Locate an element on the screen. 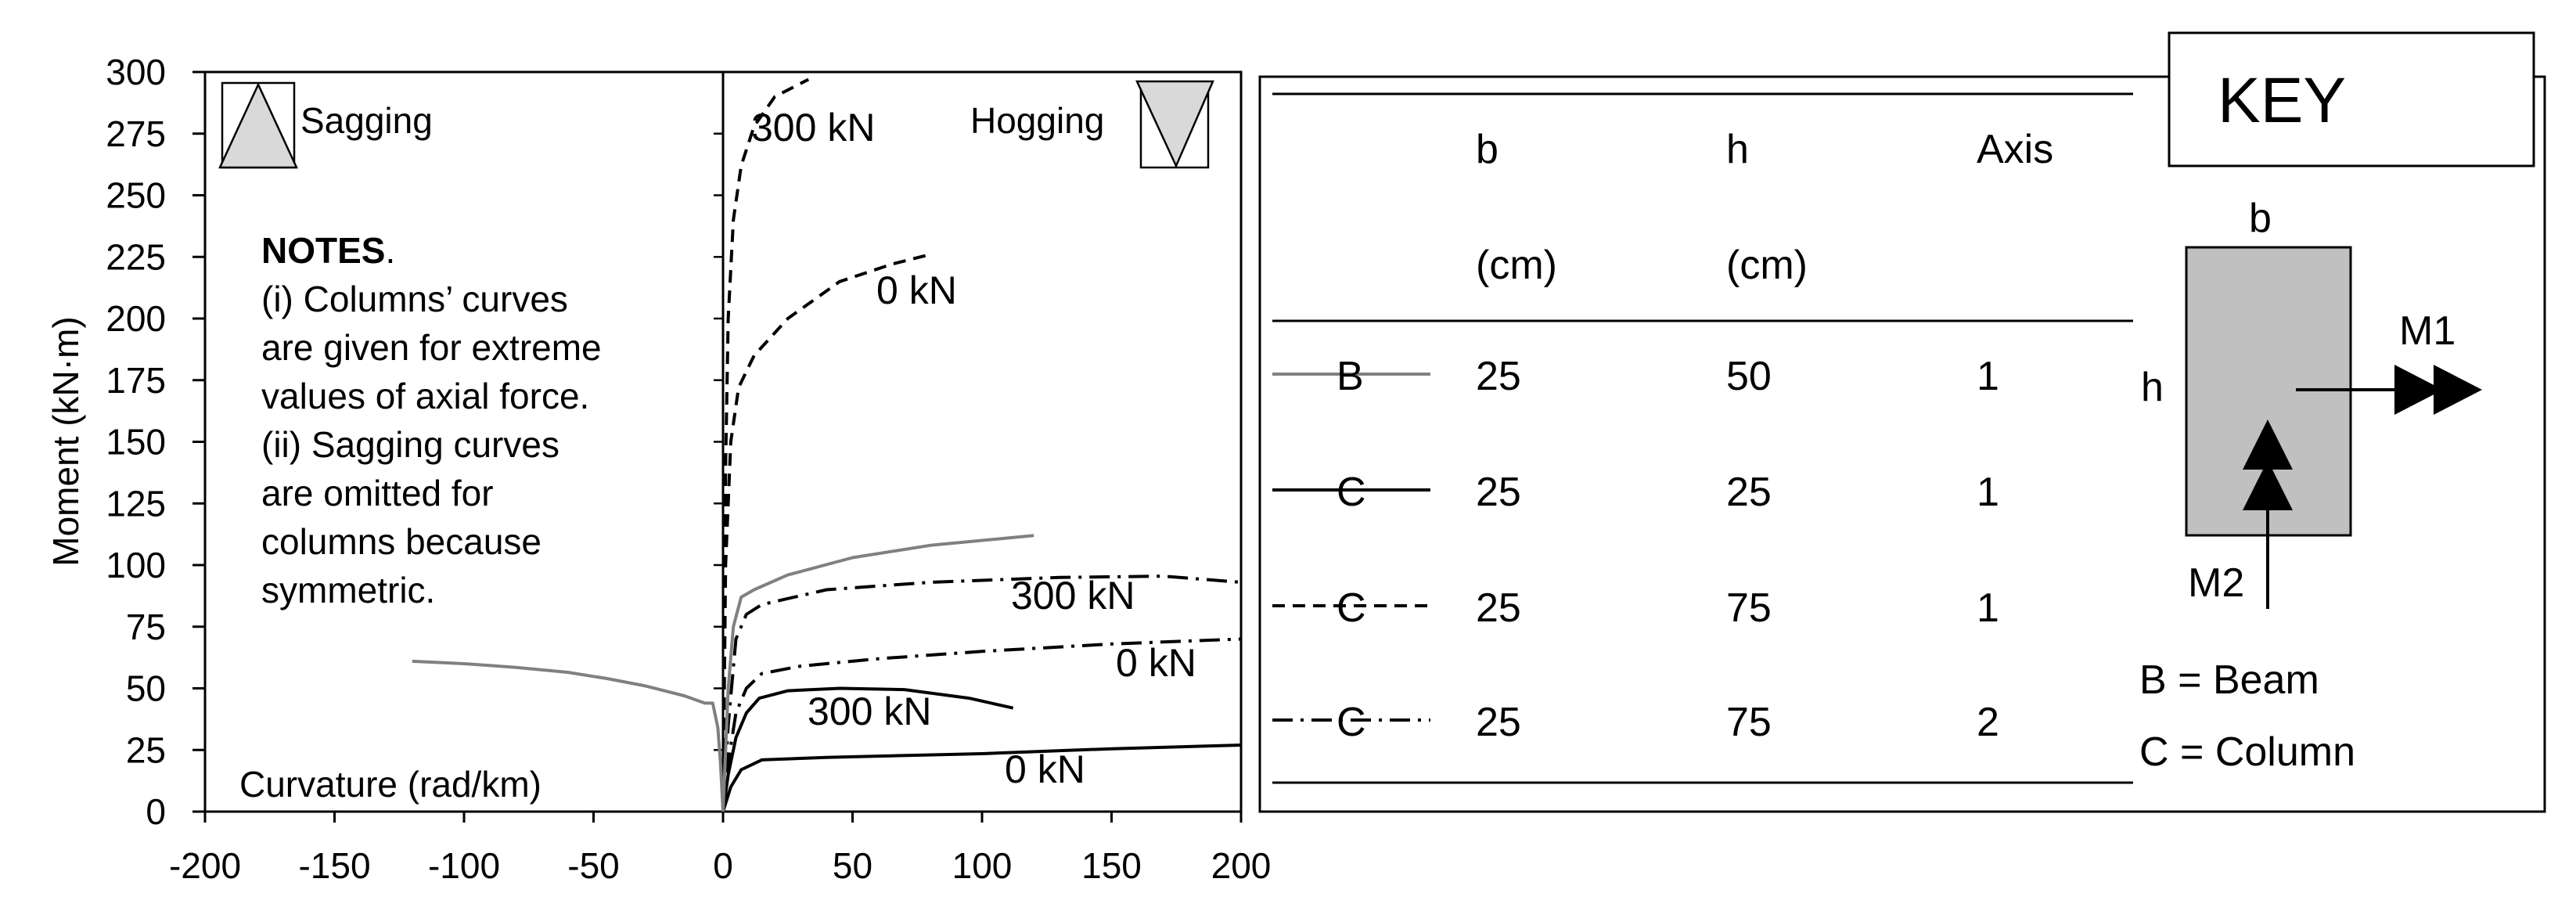  header-b: b is located at coordinates (1487, 149).